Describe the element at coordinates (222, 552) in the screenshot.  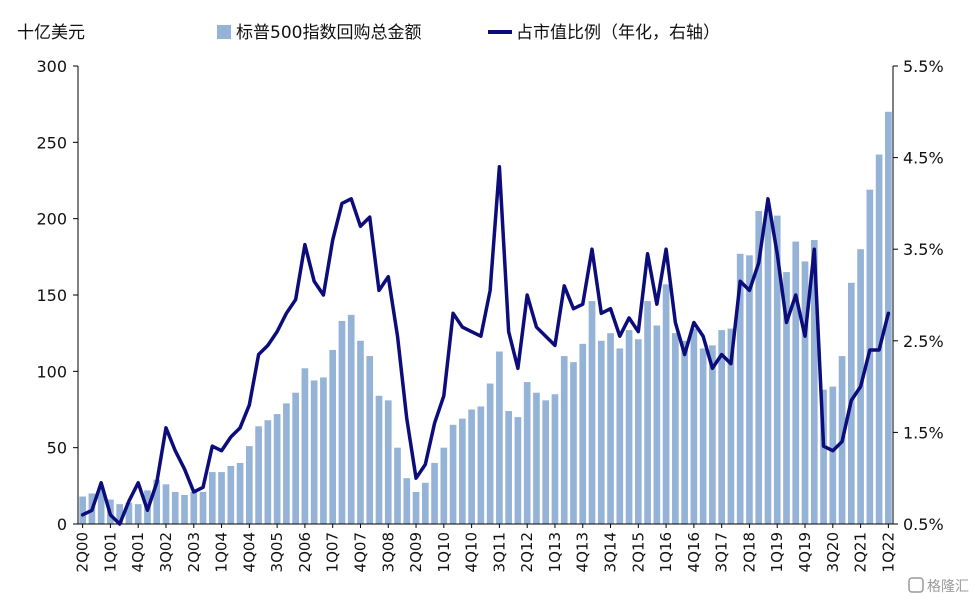
I see `x-tick-label: 1Q04` at that location.